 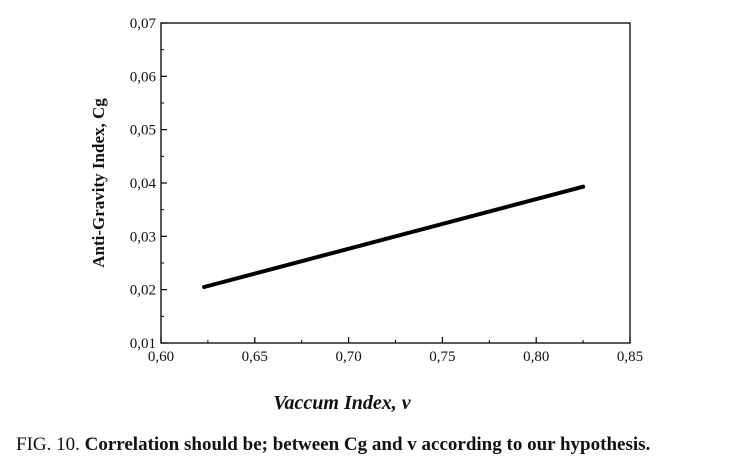 I want to click on series-layer, so click(x=394, y=236).